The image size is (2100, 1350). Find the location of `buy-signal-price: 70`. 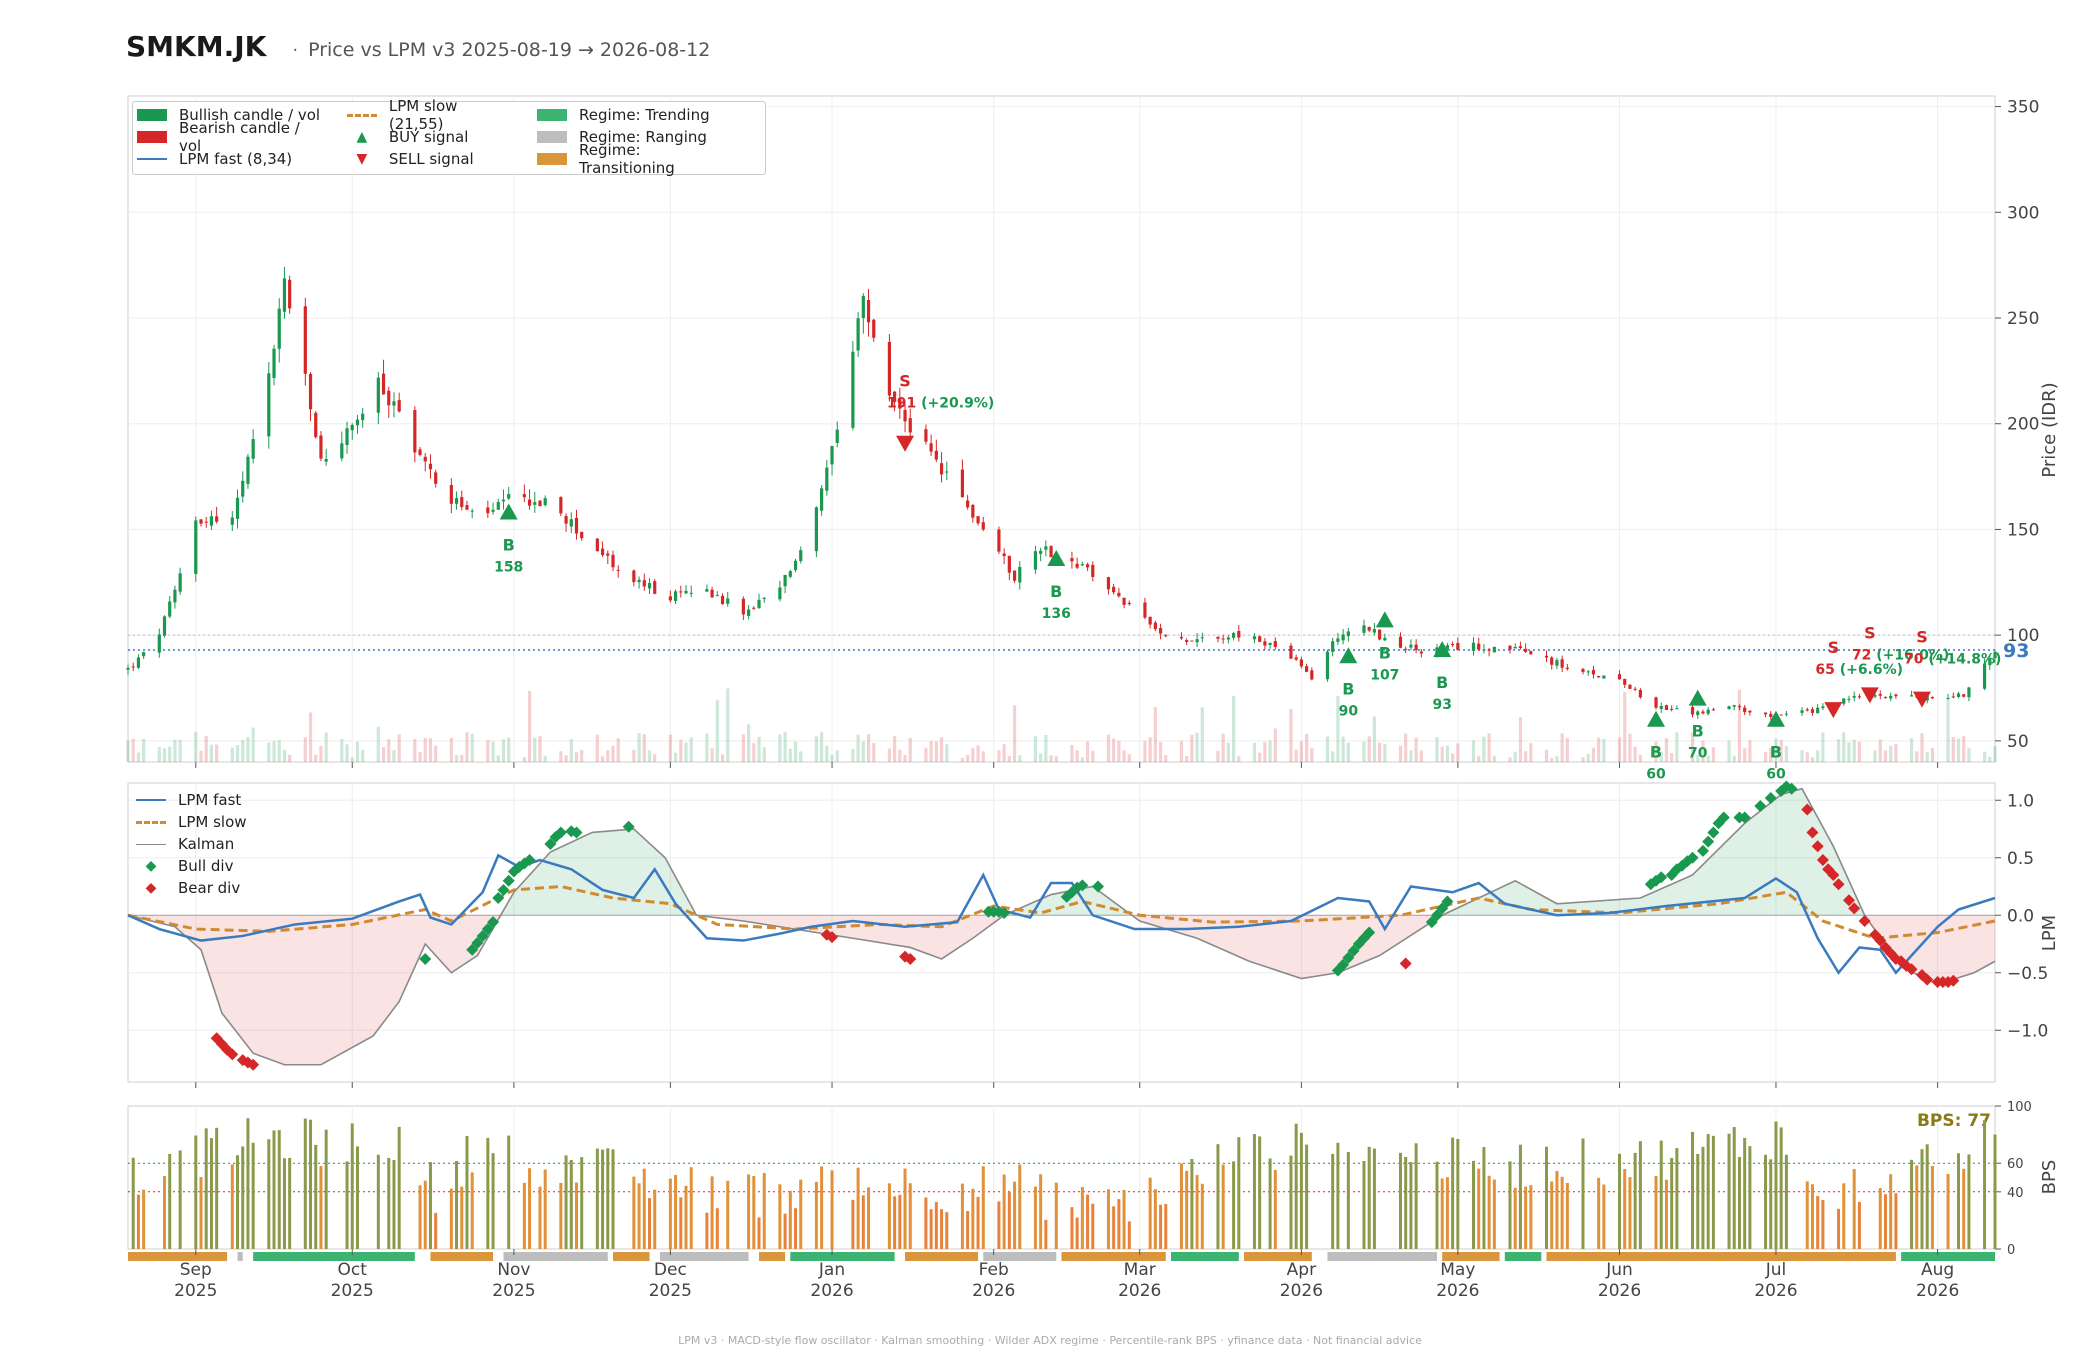

buy-signal-price: 70 is located at coordinates (1698, 754).